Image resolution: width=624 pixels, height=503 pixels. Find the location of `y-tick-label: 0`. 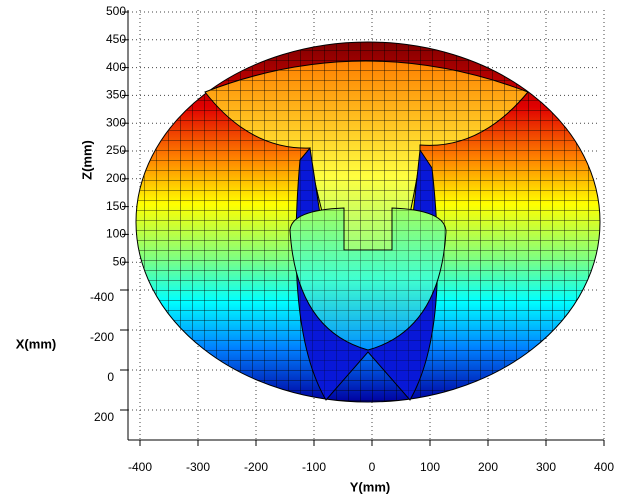

y-tick-label: 0 is located at coordinates (372, 467).